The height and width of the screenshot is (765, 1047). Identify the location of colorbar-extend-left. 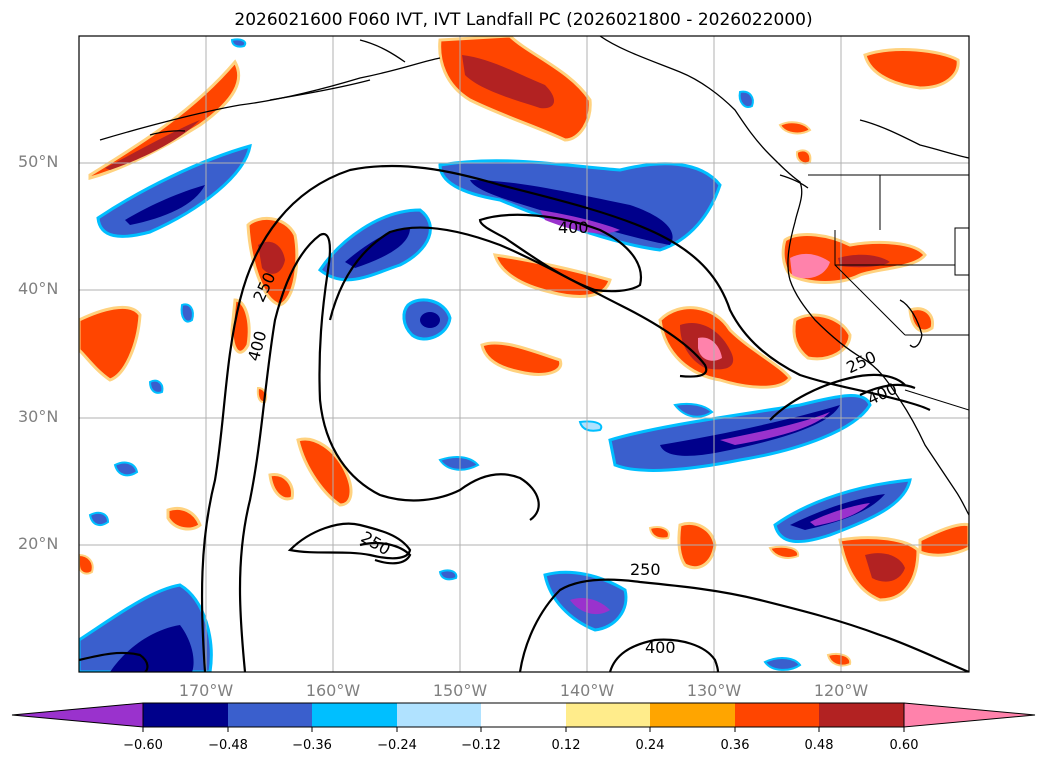
(77, 715).